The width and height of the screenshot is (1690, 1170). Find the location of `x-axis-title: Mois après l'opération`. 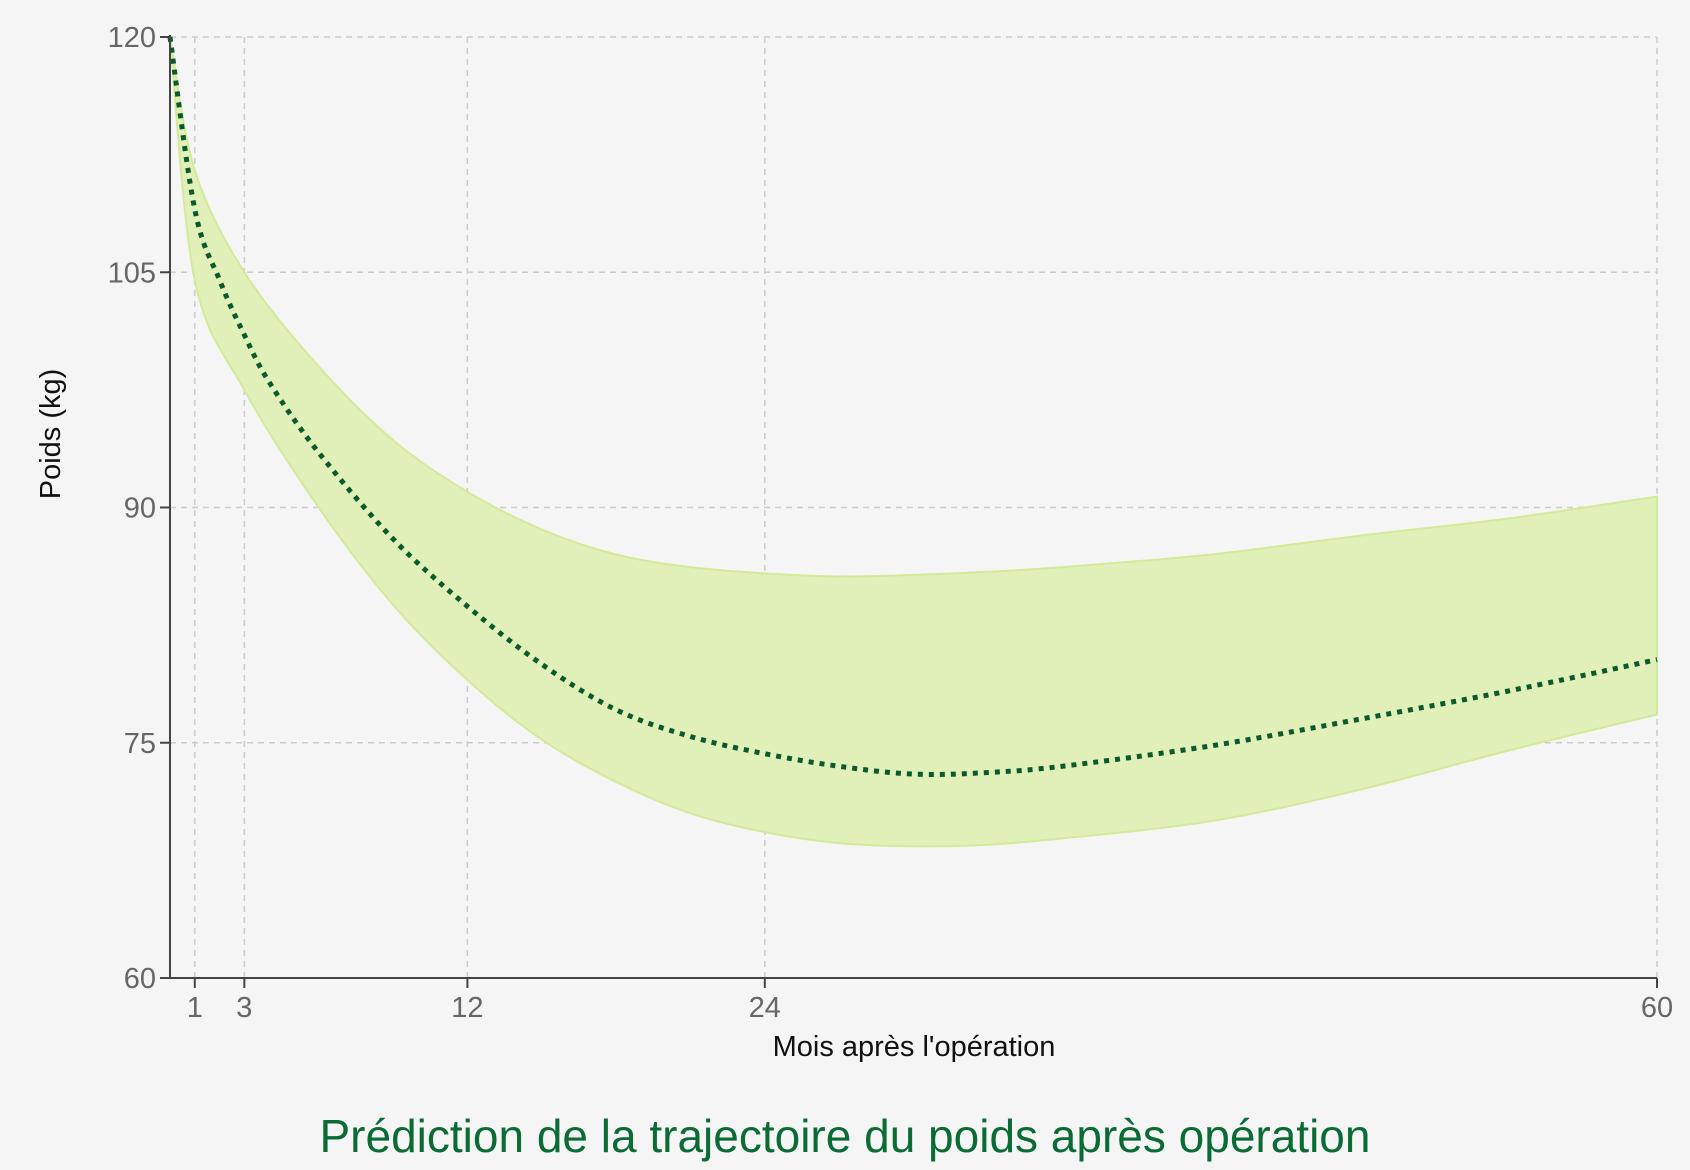

x-axis-title: Mois après l'opération is located at coordinates (914, 1047).